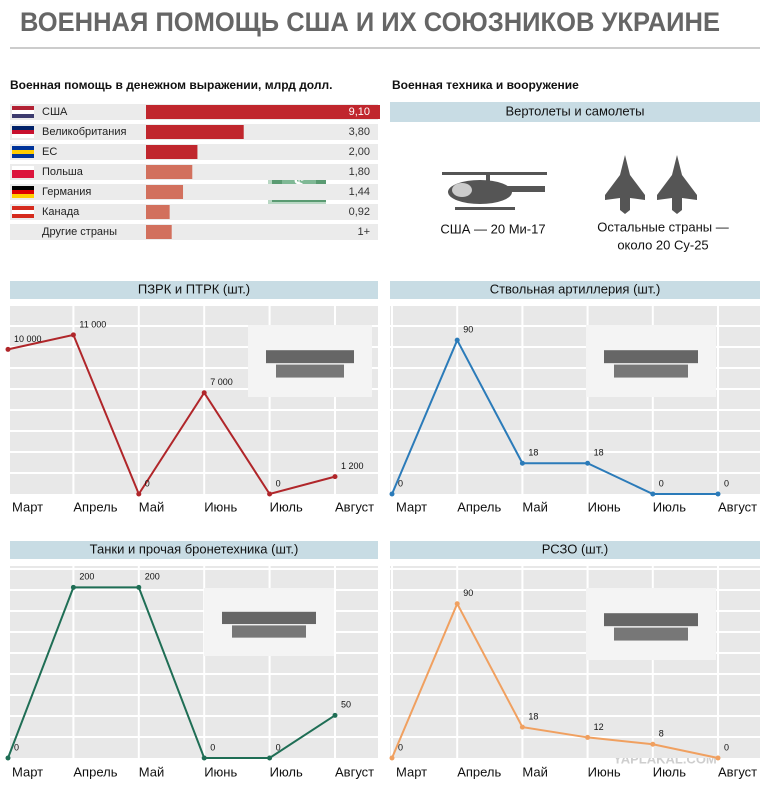 The height and width of the screenshot is (790, 770). Describe the element at coordinates (79, 232) in the screenshot. I see `category-label: Другие страны` at that location.